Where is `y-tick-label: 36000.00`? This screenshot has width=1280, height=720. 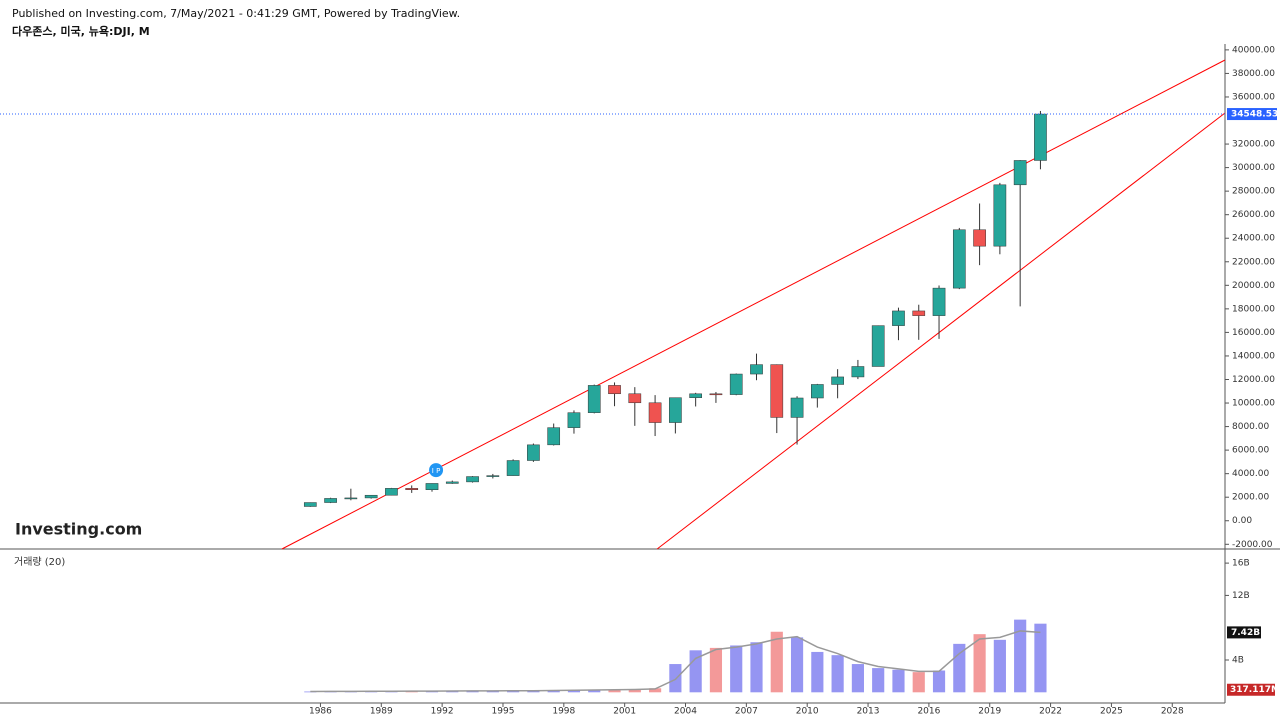
y-tick-label: 36000.00 is located at coordinates (1253, 97).